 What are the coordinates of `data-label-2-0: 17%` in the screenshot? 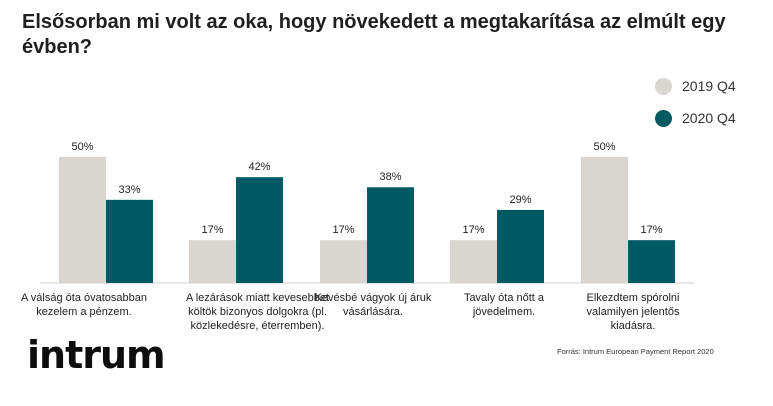 It's located at (343, 230).